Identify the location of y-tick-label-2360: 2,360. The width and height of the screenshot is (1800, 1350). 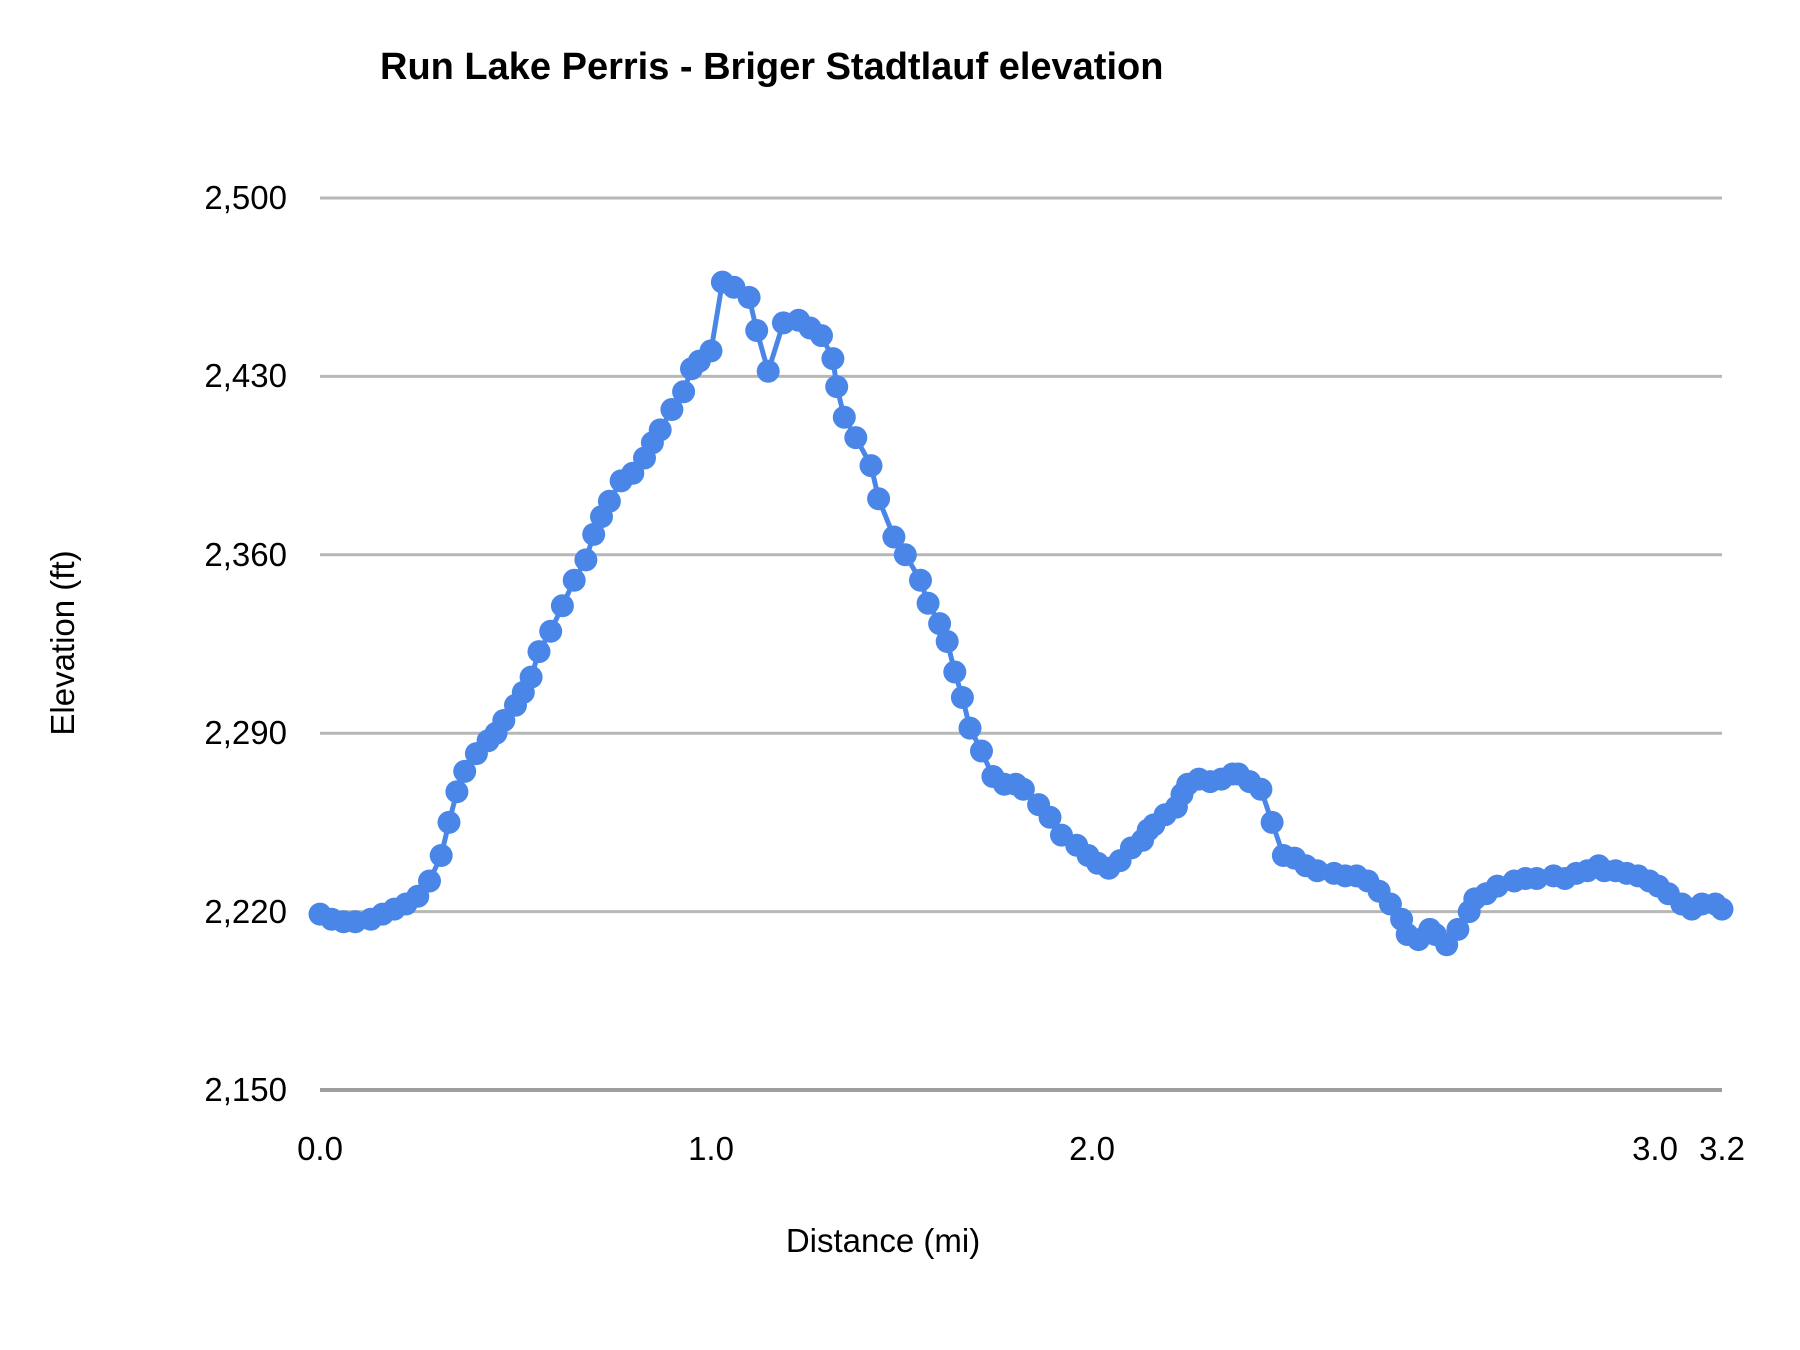
(245, 554).